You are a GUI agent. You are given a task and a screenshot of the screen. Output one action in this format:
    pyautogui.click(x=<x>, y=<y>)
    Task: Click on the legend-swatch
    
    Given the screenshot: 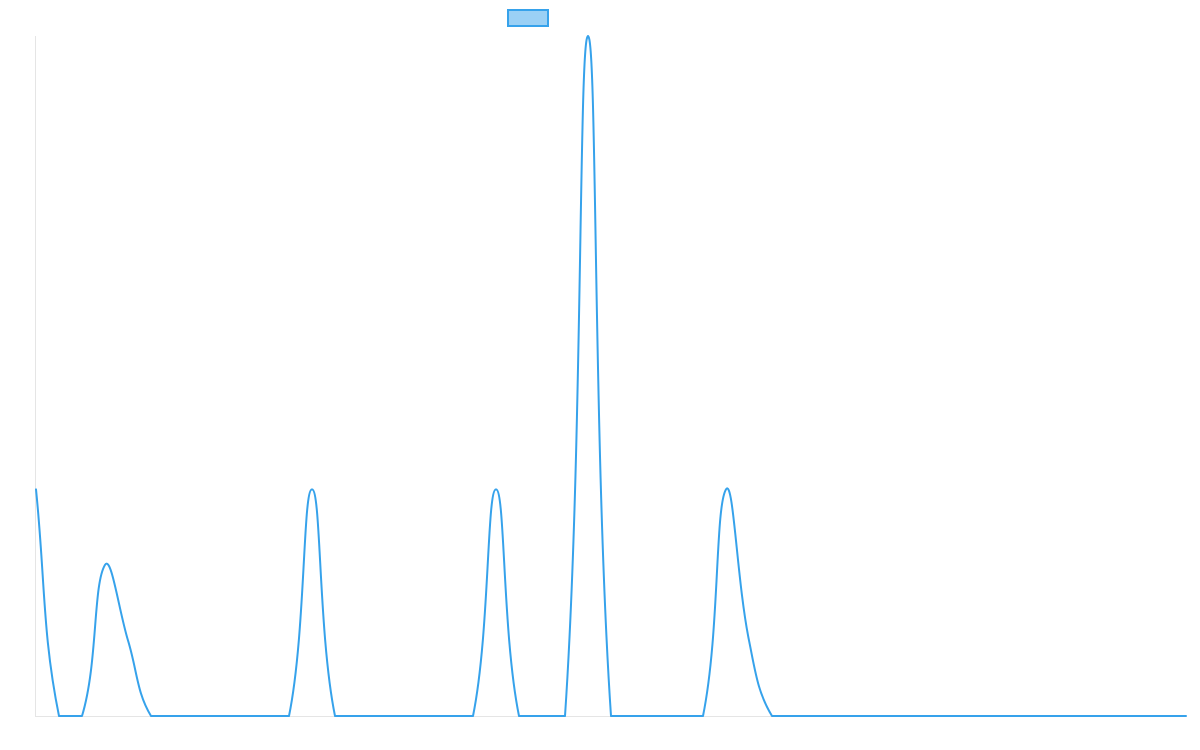 What is the action you would take?
    pyautogui.click(x=528, y=18)
    